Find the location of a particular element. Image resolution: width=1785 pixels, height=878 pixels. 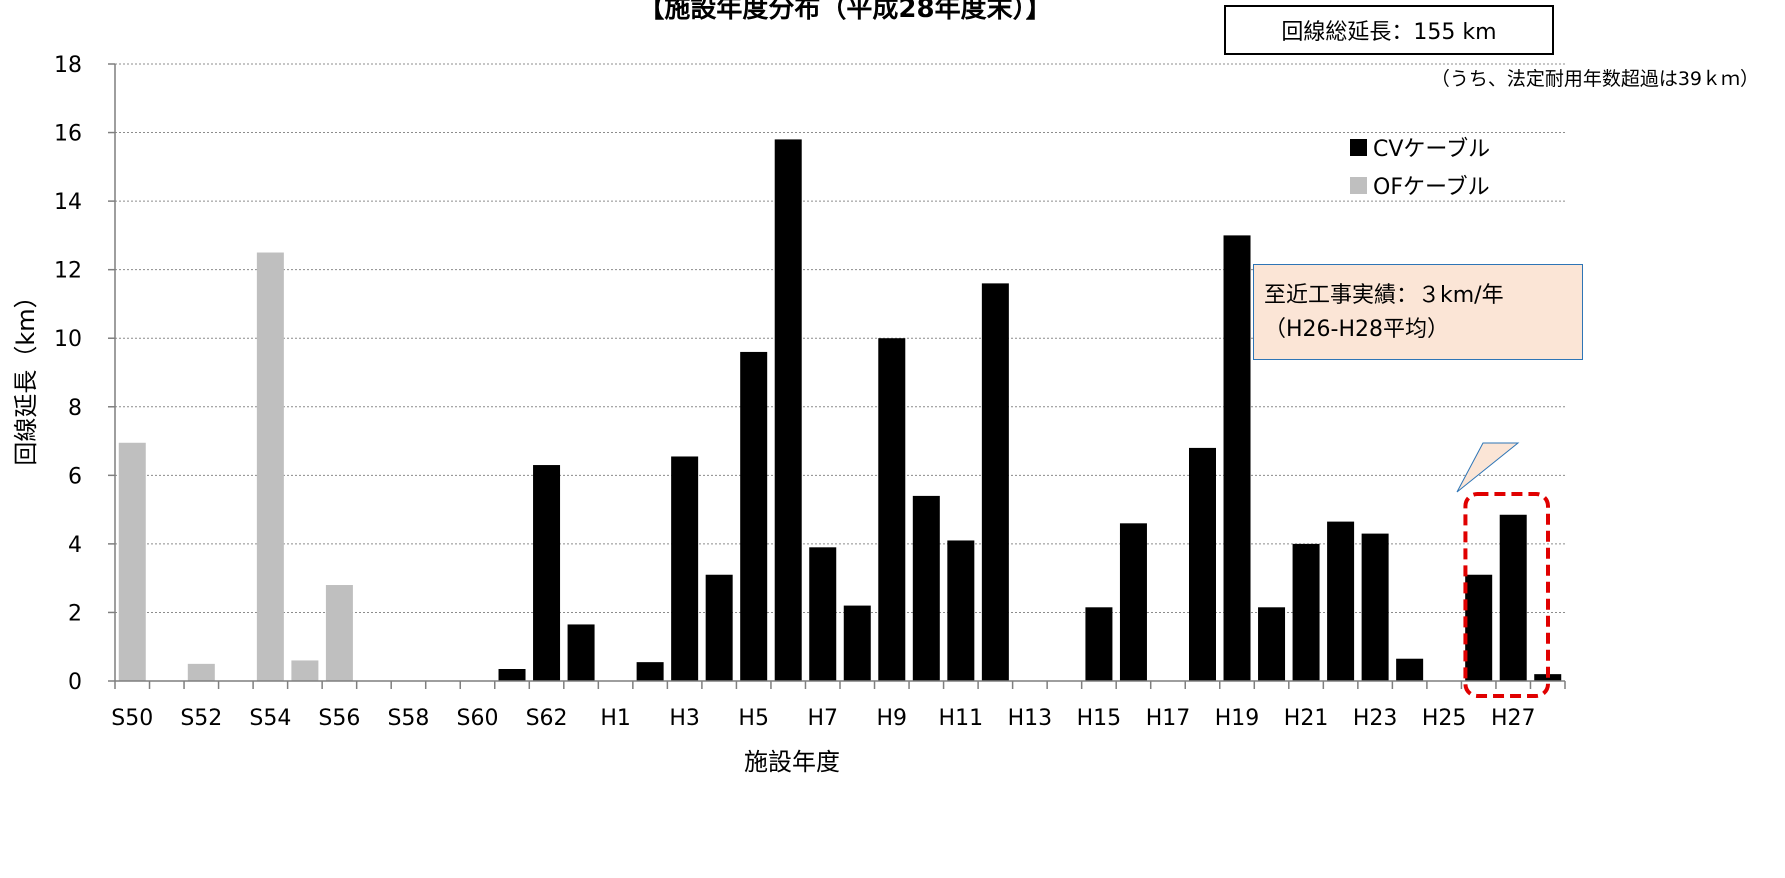

bar-cv-H7 is located at coordinates (822, 614).